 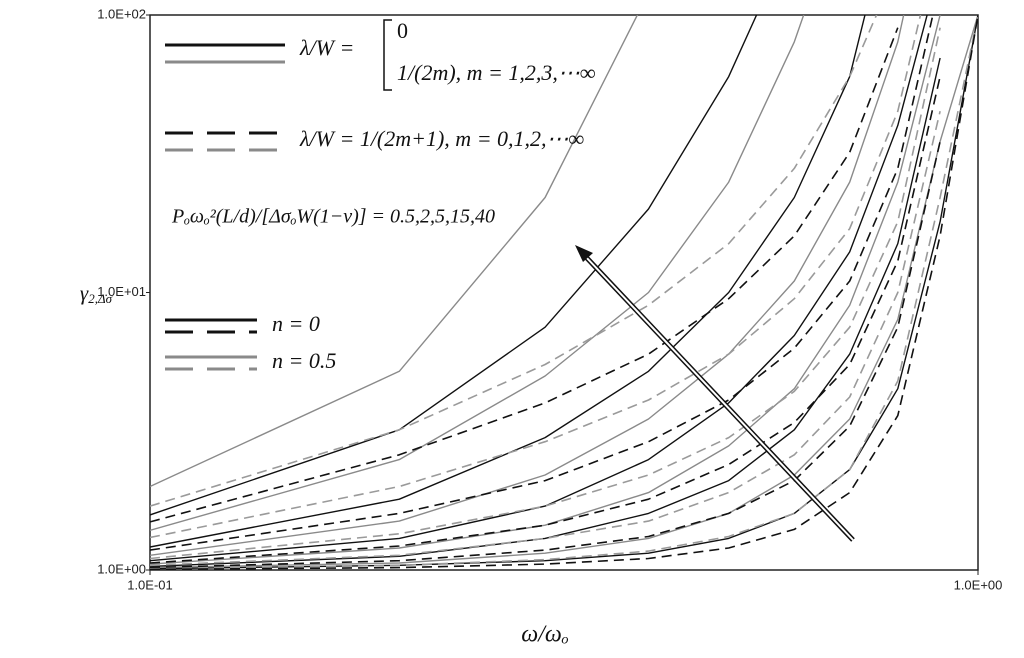 I want to click on y-tick-label: 1.0E+01, so click(x=121, y=291).